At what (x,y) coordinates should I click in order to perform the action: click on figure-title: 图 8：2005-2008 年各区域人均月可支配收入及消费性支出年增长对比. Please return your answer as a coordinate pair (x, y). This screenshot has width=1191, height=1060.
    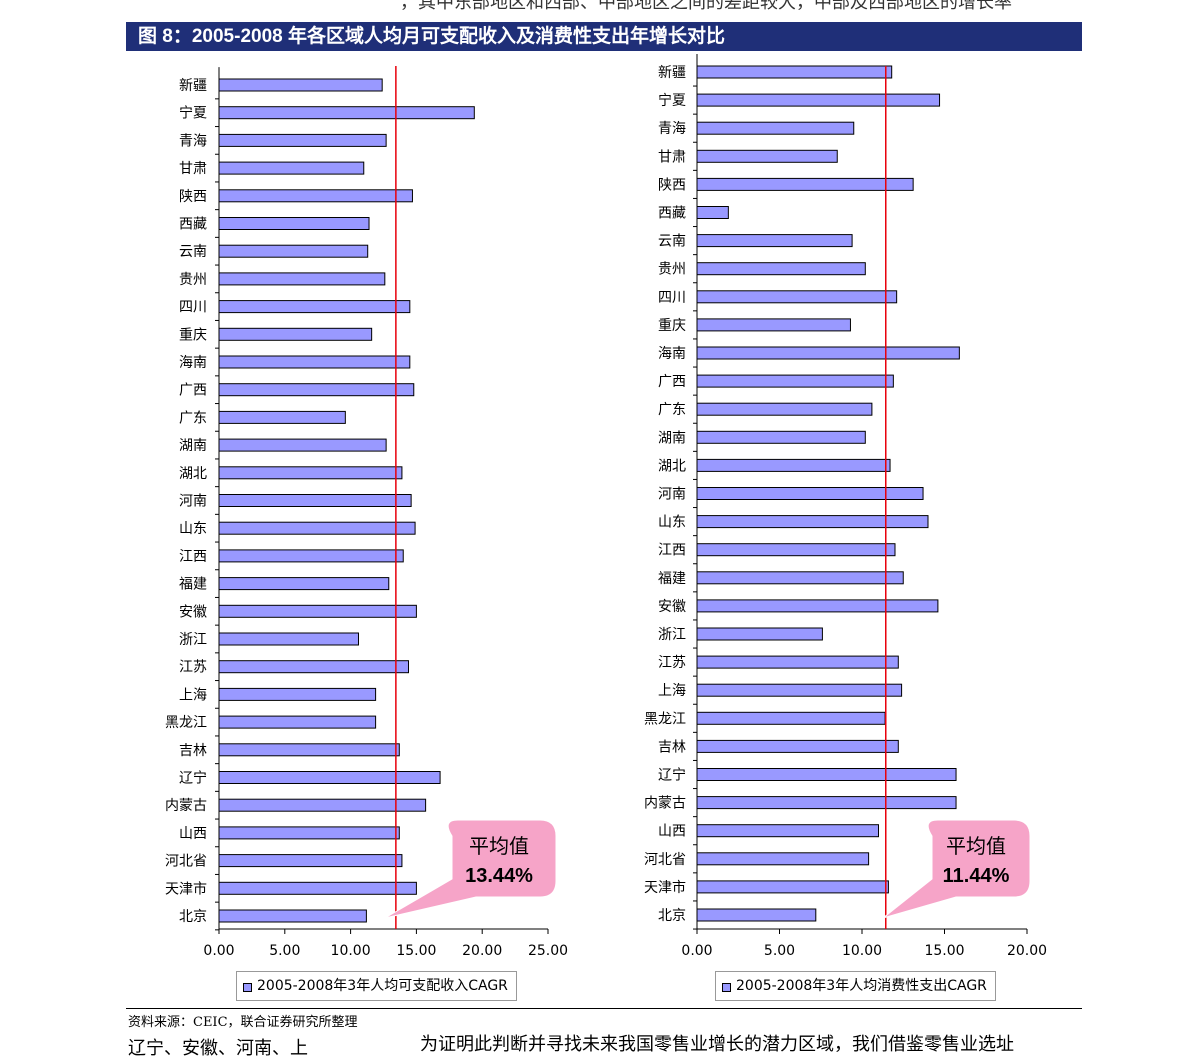
    Looking at the image, I should click on (604, 36).